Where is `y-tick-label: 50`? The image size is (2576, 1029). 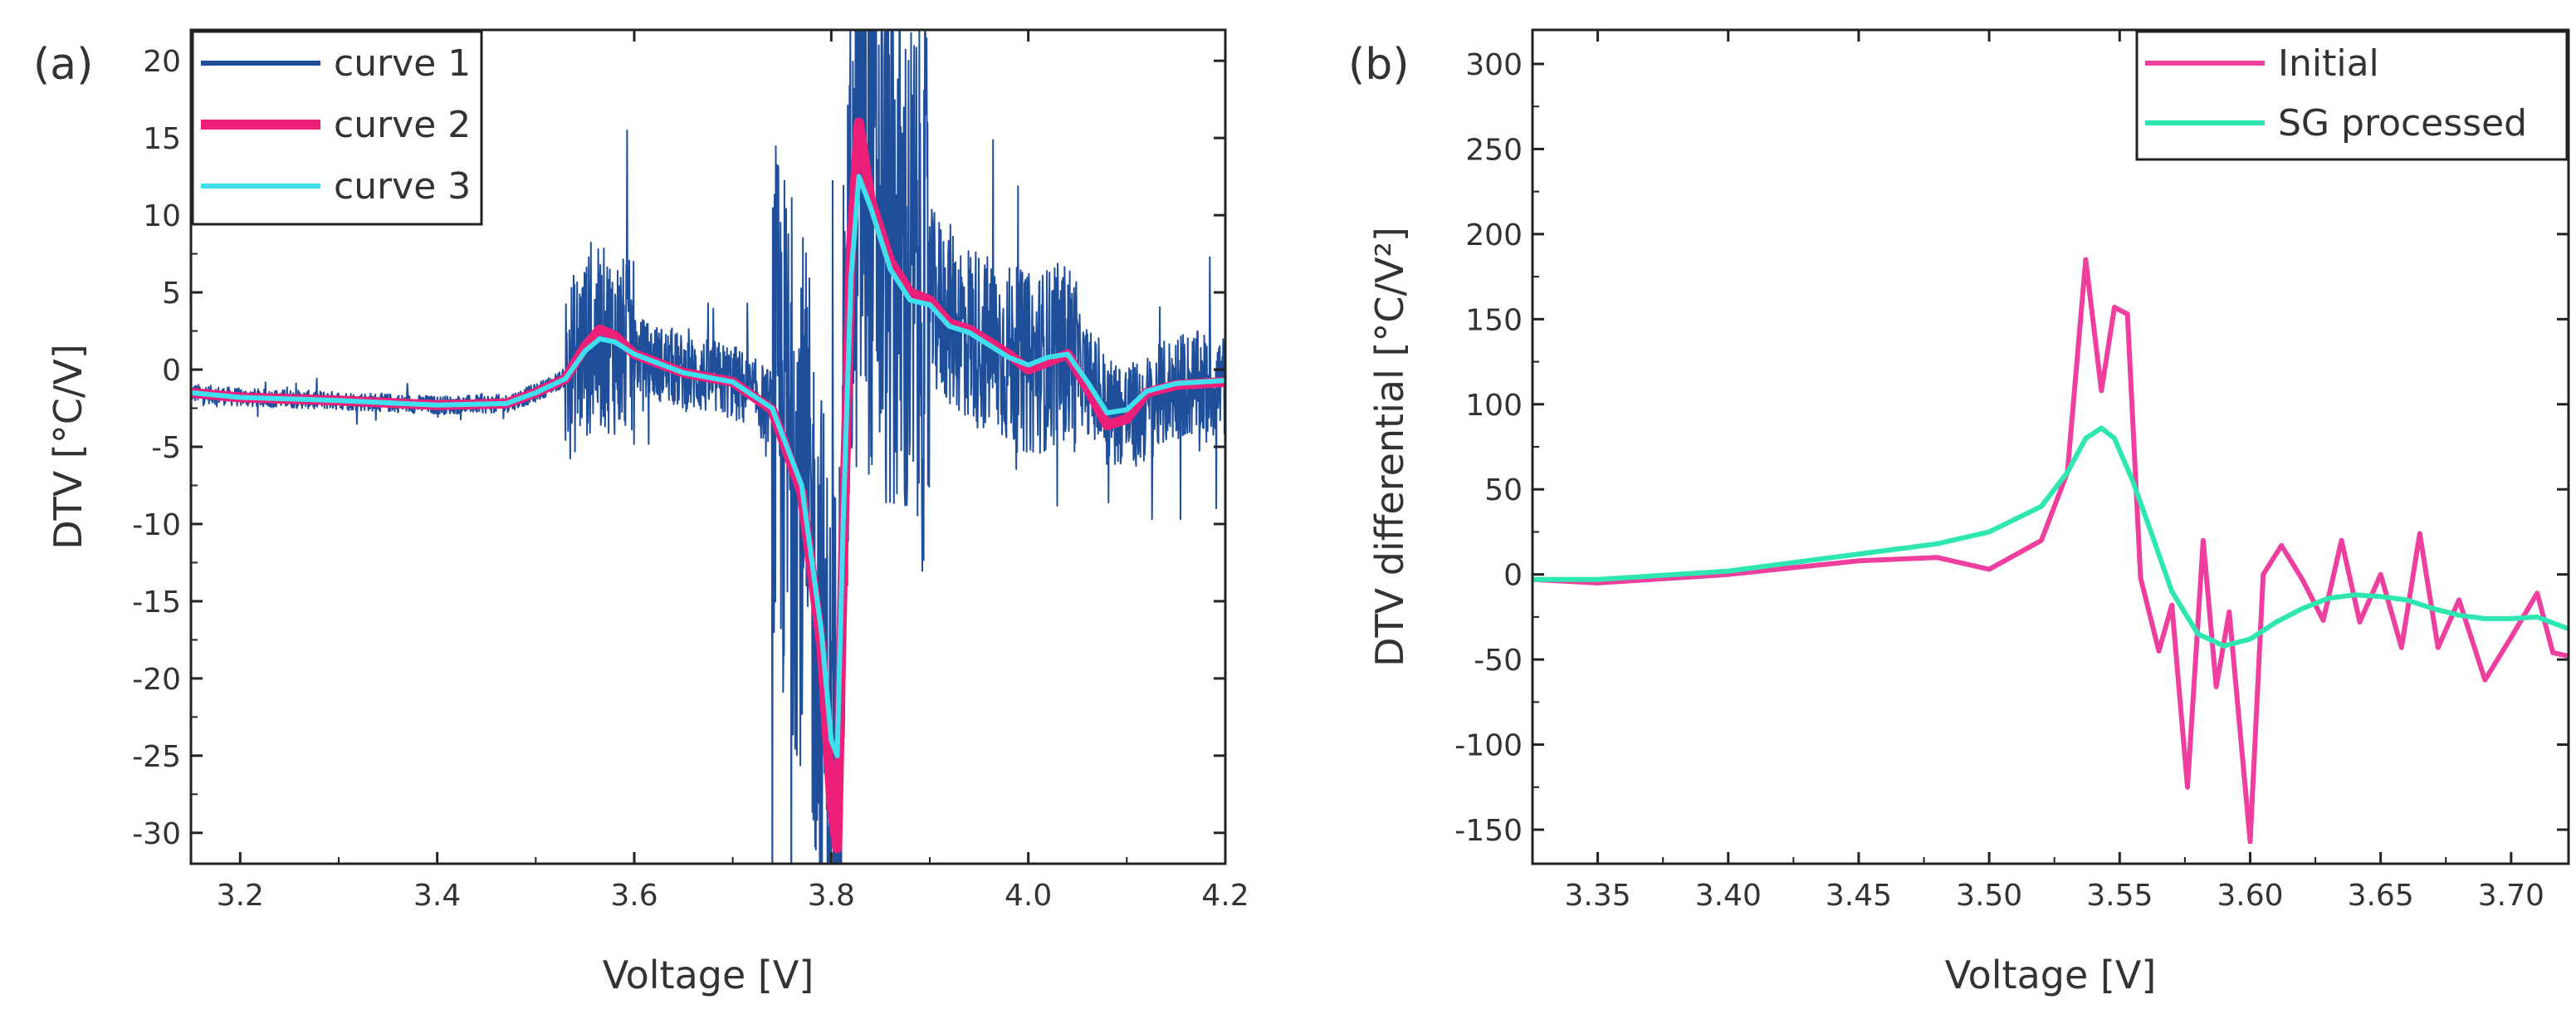 y-tick-label: 50 is located at coordinates (1503, 490).